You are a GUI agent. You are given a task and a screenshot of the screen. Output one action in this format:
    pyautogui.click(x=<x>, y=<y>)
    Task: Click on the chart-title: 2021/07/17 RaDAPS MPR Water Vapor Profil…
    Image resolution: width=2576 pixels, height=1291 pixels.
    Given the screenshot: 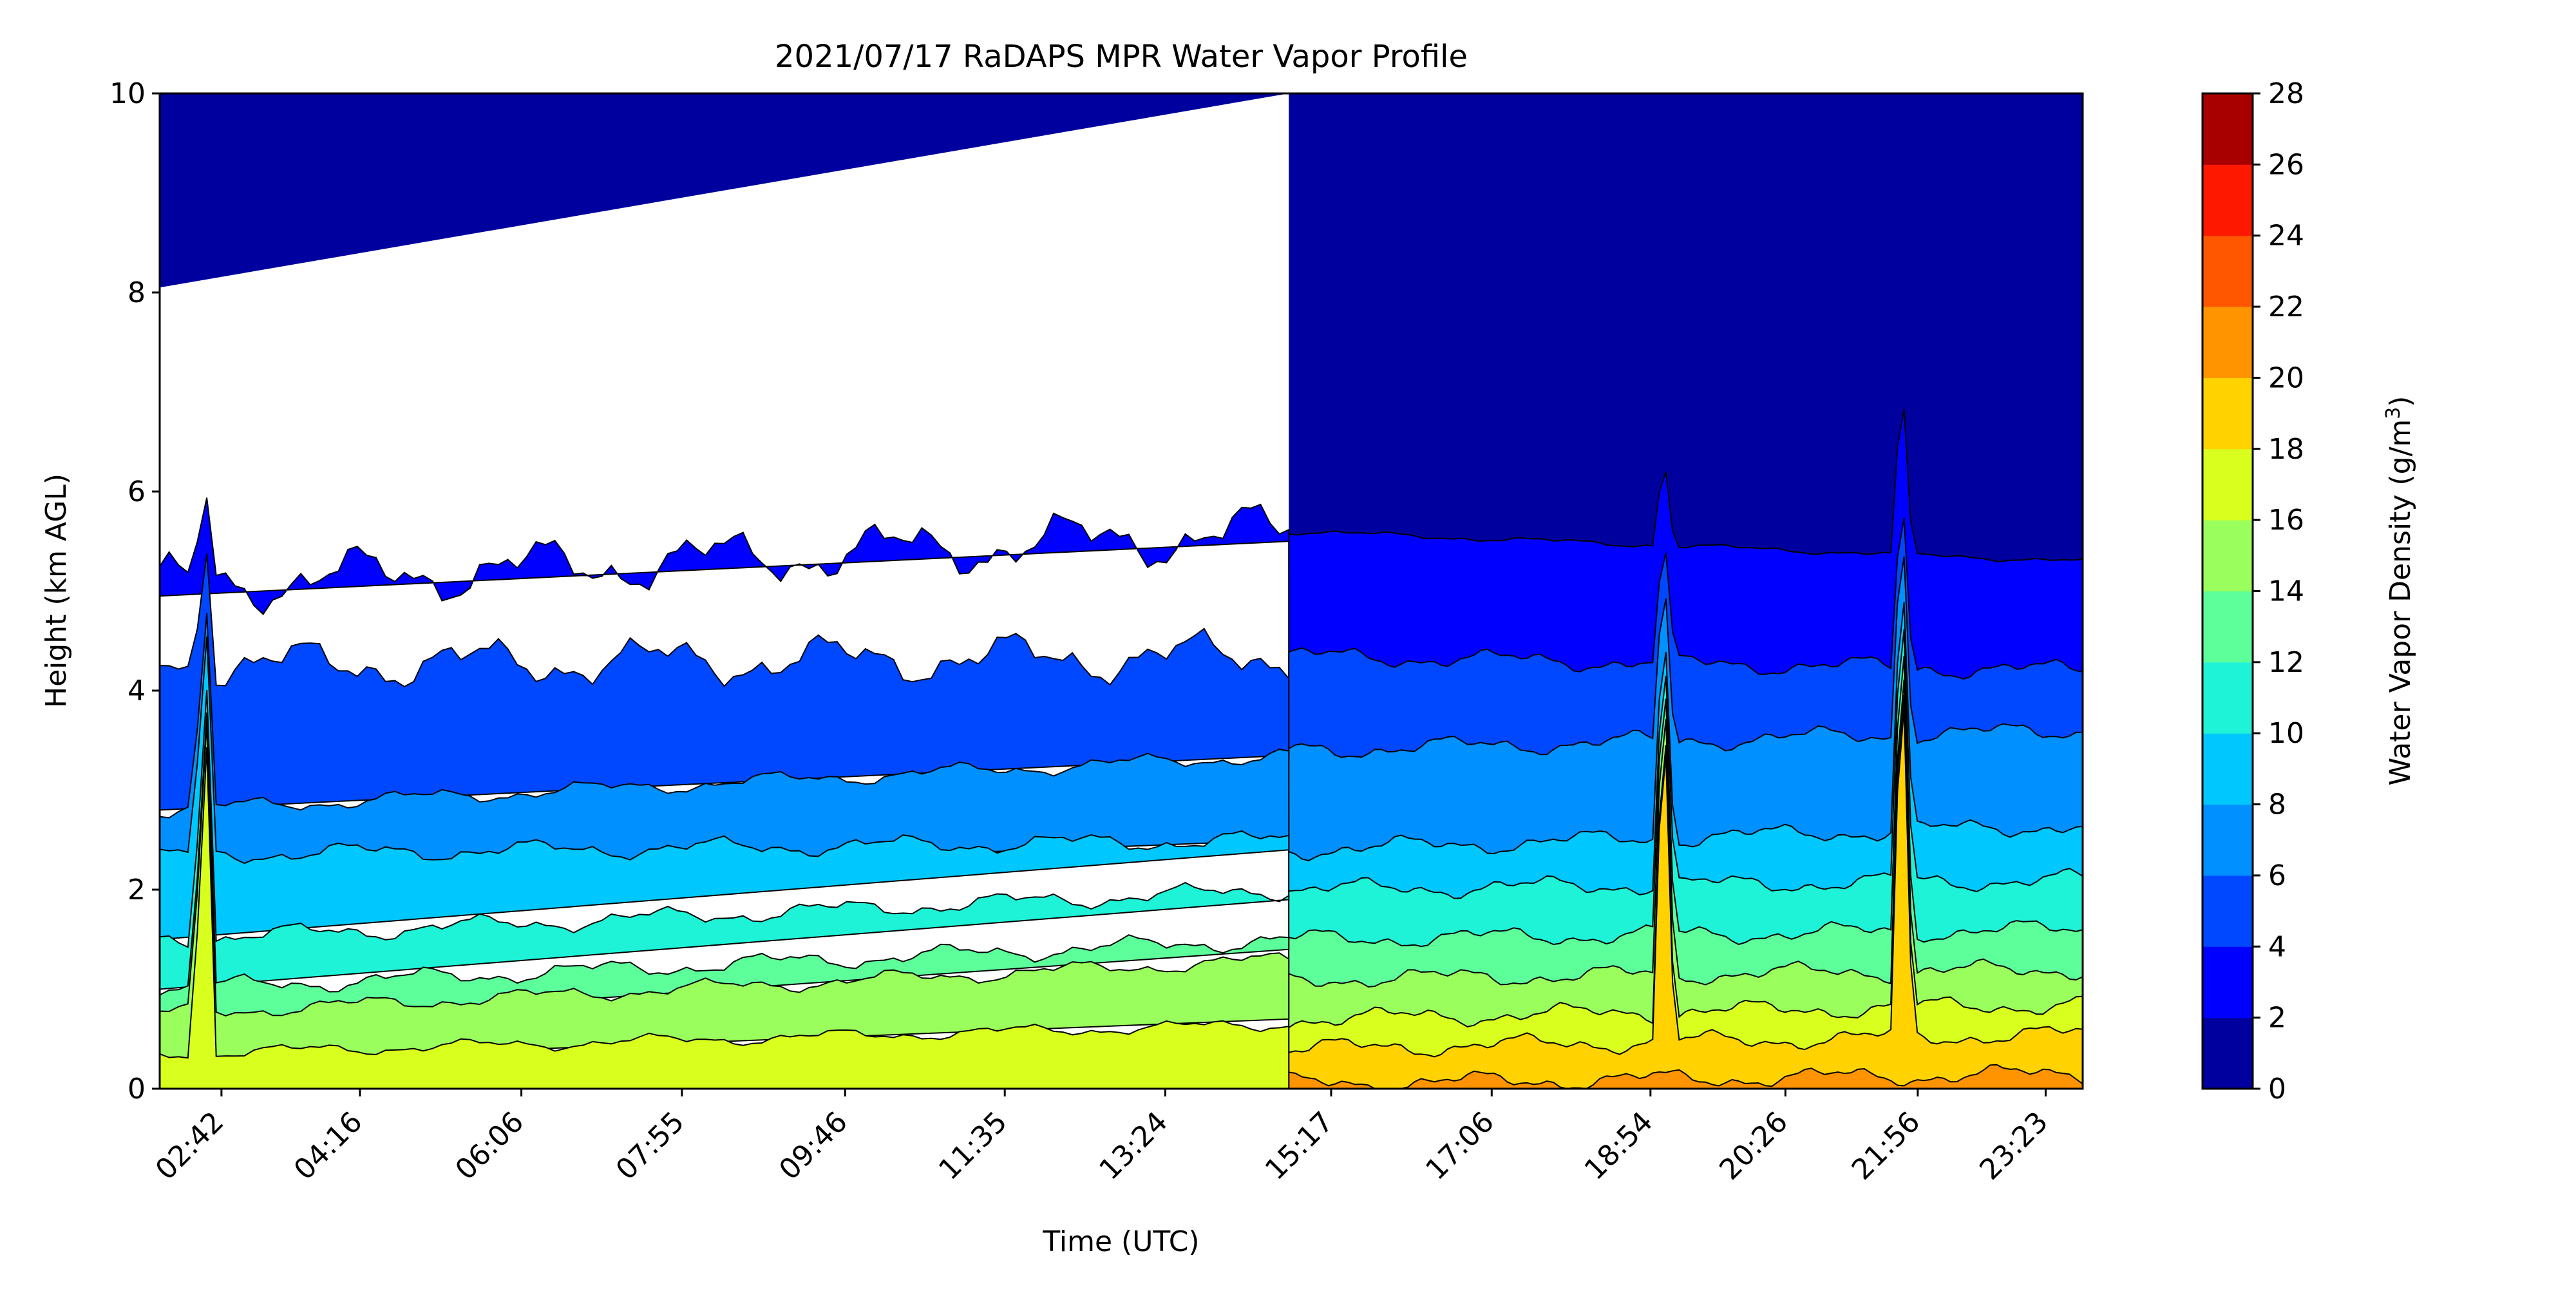 What is the action you would take?
    pyautogui.click(x=1122, y=57)
    